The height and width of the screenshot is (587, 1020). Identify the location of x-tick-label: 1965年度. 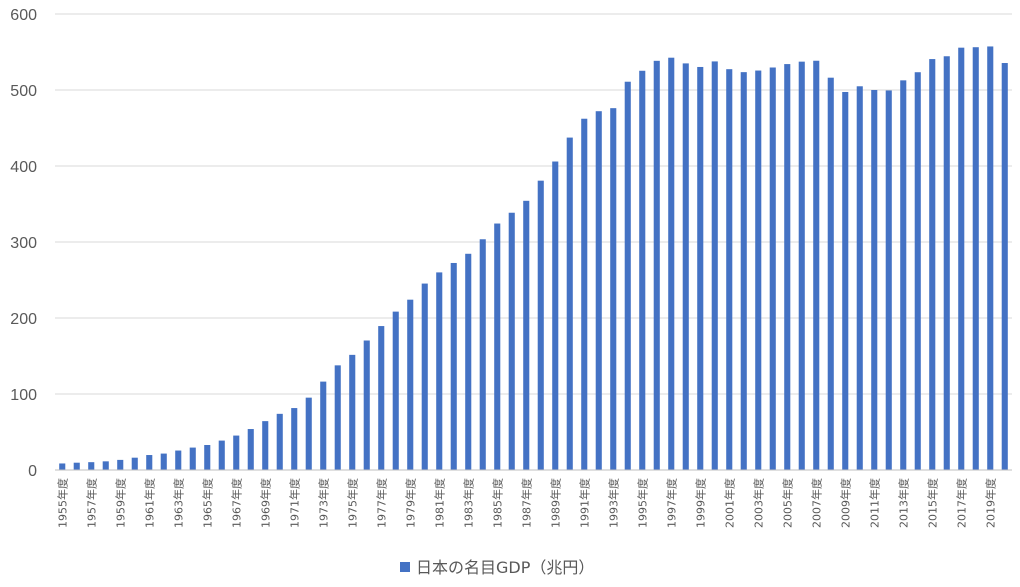
(207, 503).